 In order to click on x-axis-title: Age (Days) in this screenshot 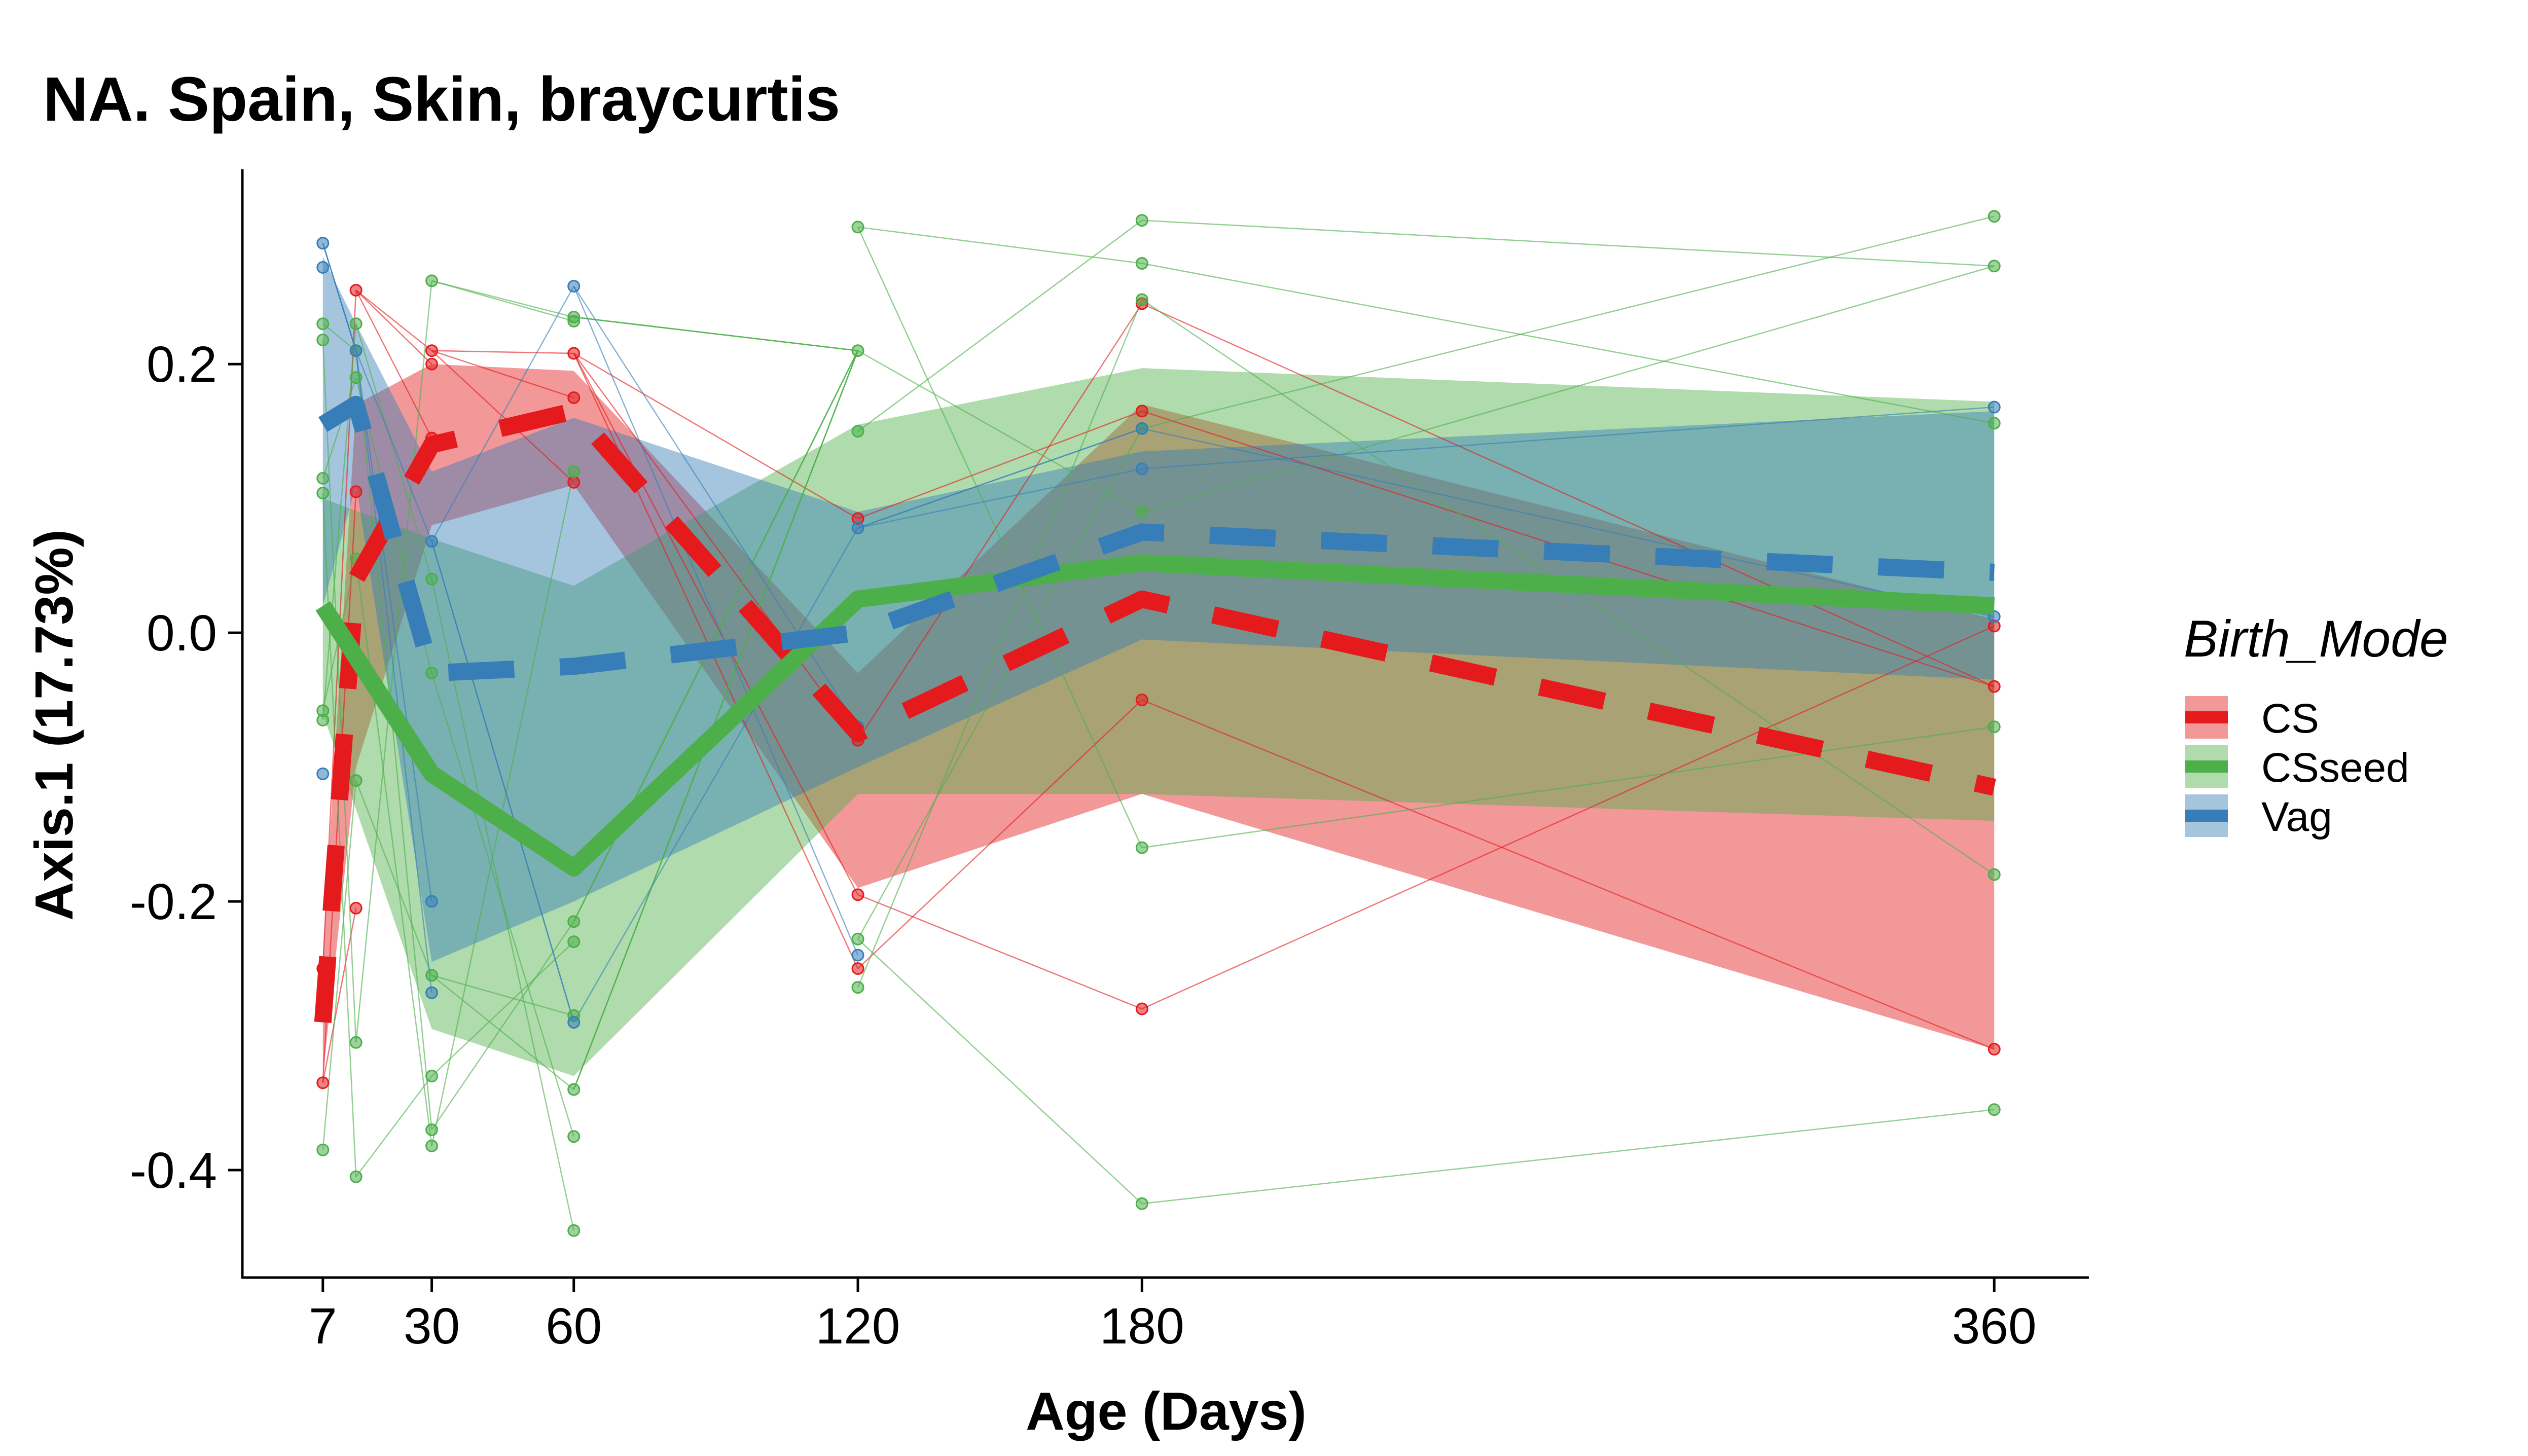, I will do `click(1167, 1411)`.